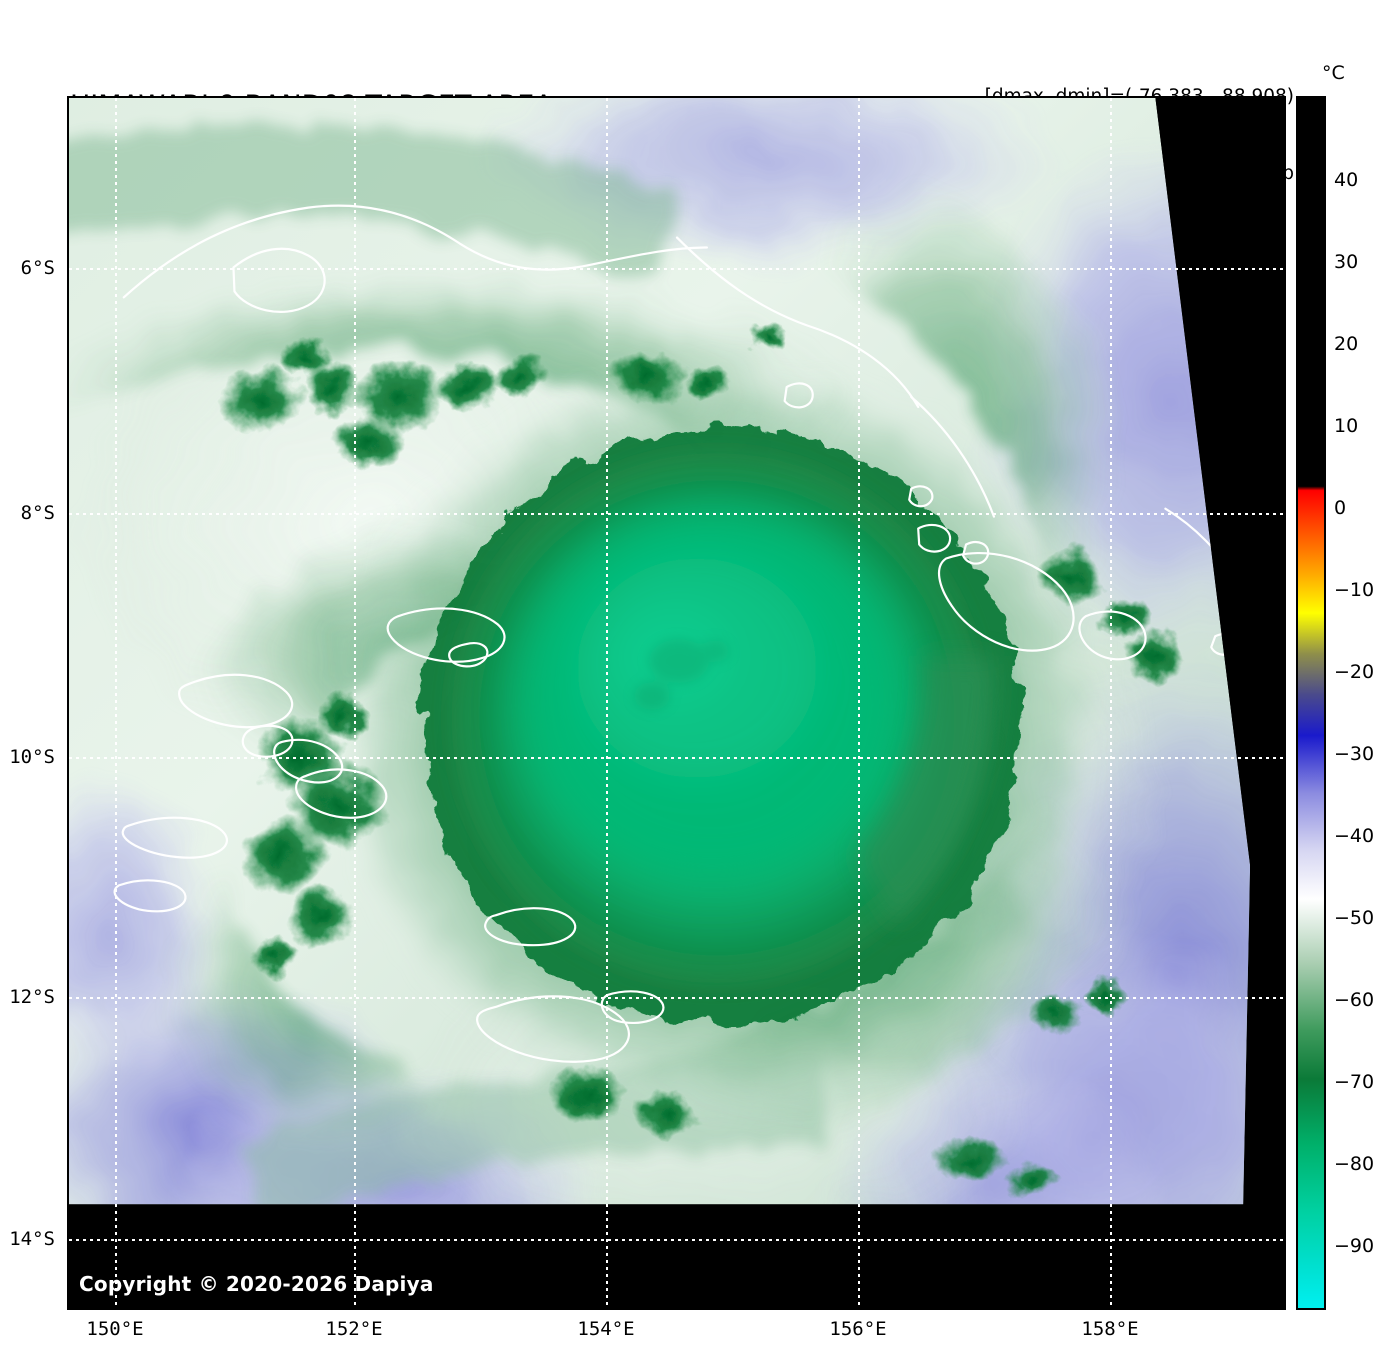  What do you see at coordinates (1354, 1164) in the screenshot?
I see `cbtick-m80: −80` at bounding box center [1354, 1164].